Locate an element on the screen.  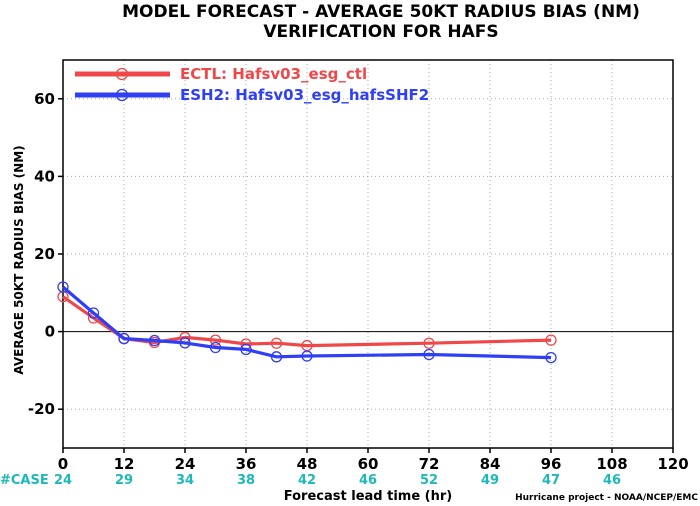
y-tick-label: 40 is located at coordinates (44, 176).